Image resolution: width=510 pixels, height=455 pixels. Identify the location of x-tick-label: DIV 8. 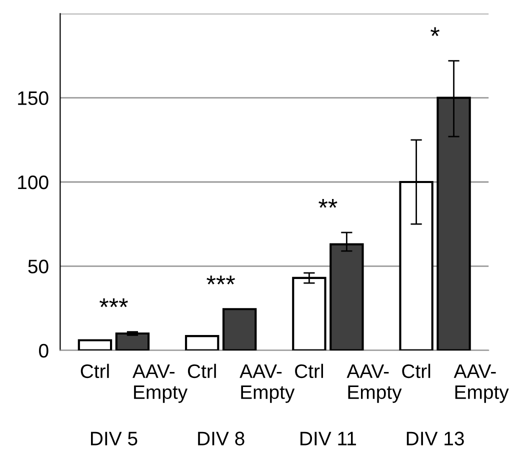
(221, 439).